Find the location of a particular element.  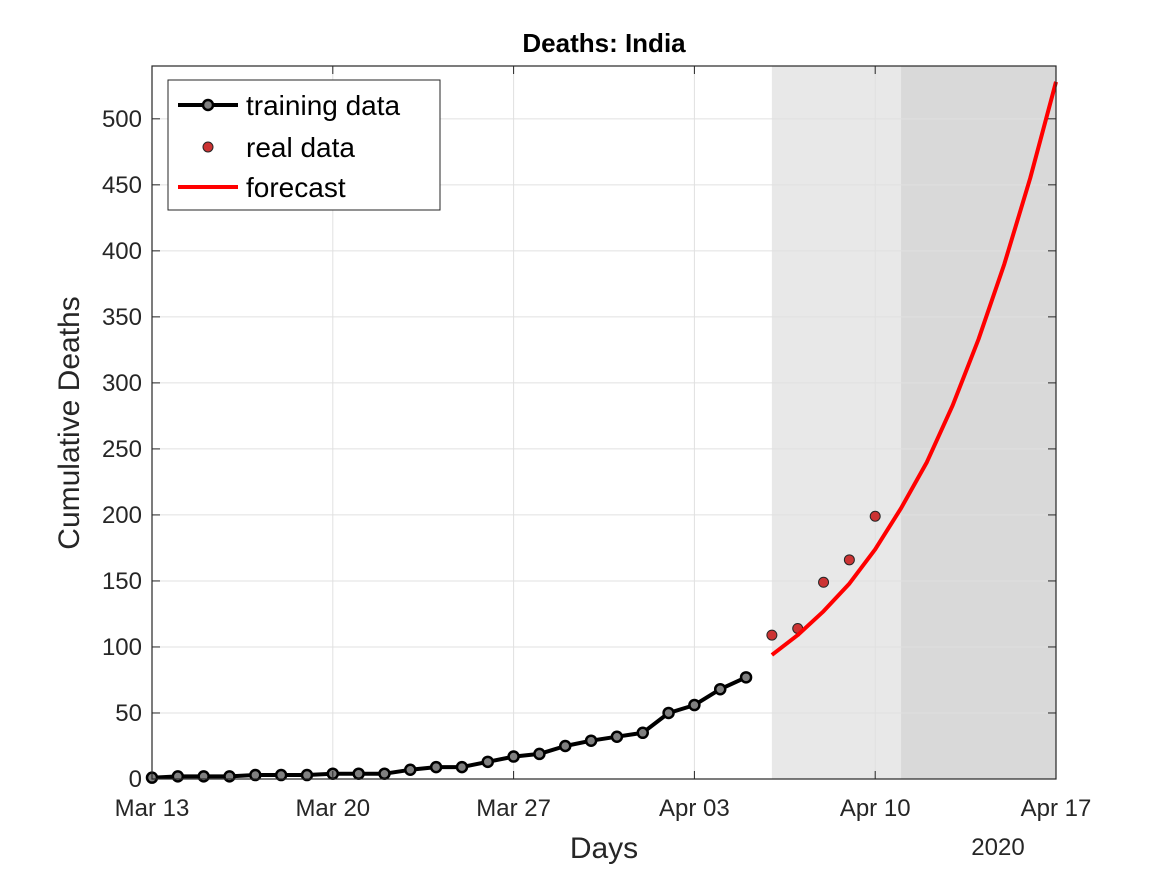

legend-label-real: real data is located at coordinates (300, 147).